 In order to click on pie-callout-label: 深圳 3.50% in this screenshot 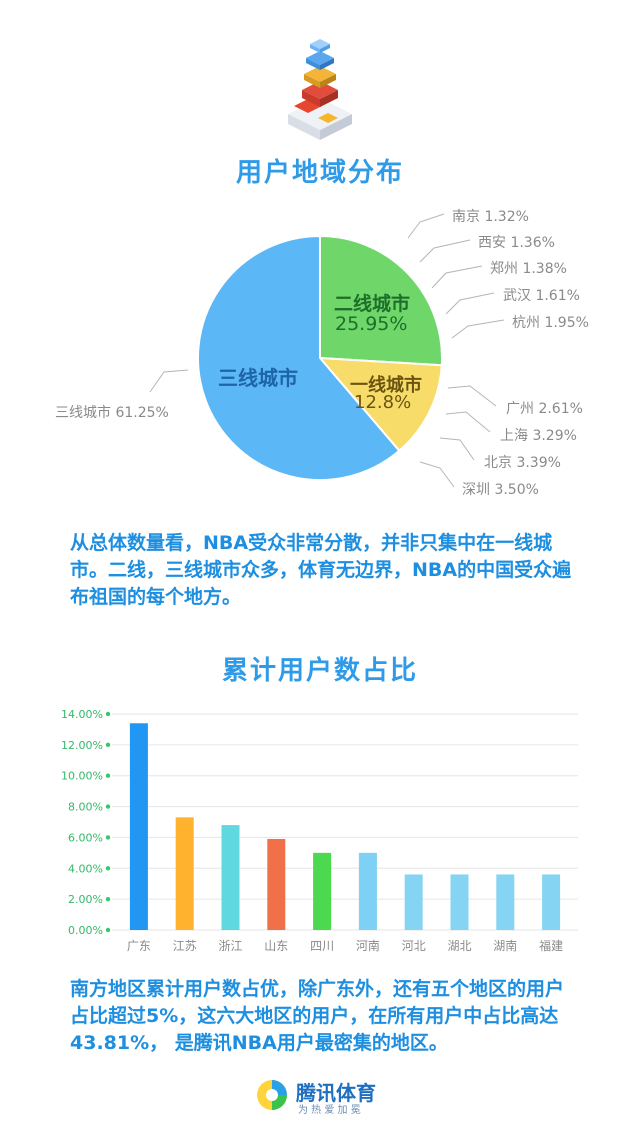, I will do `click(500, 490)`.